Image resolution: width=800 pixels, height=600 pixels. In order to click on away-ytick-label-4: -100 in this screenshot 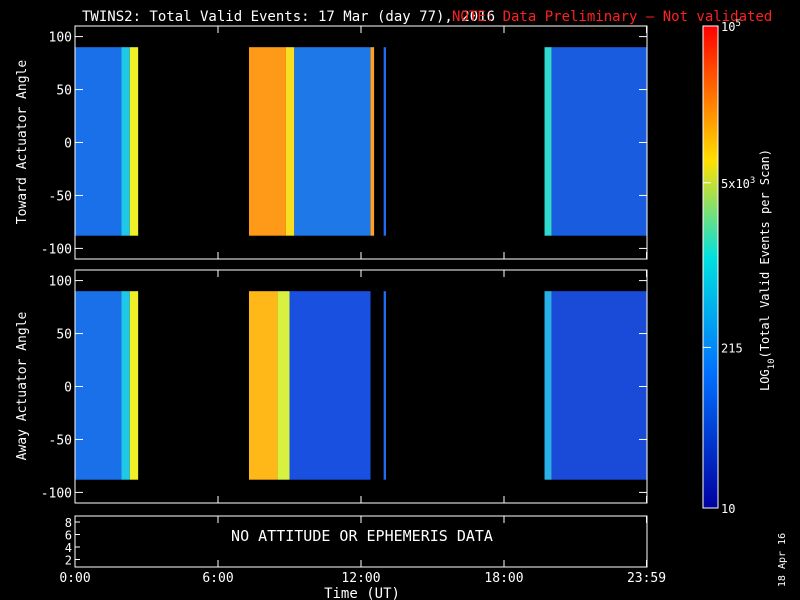, I will do `click(56, 493)`.